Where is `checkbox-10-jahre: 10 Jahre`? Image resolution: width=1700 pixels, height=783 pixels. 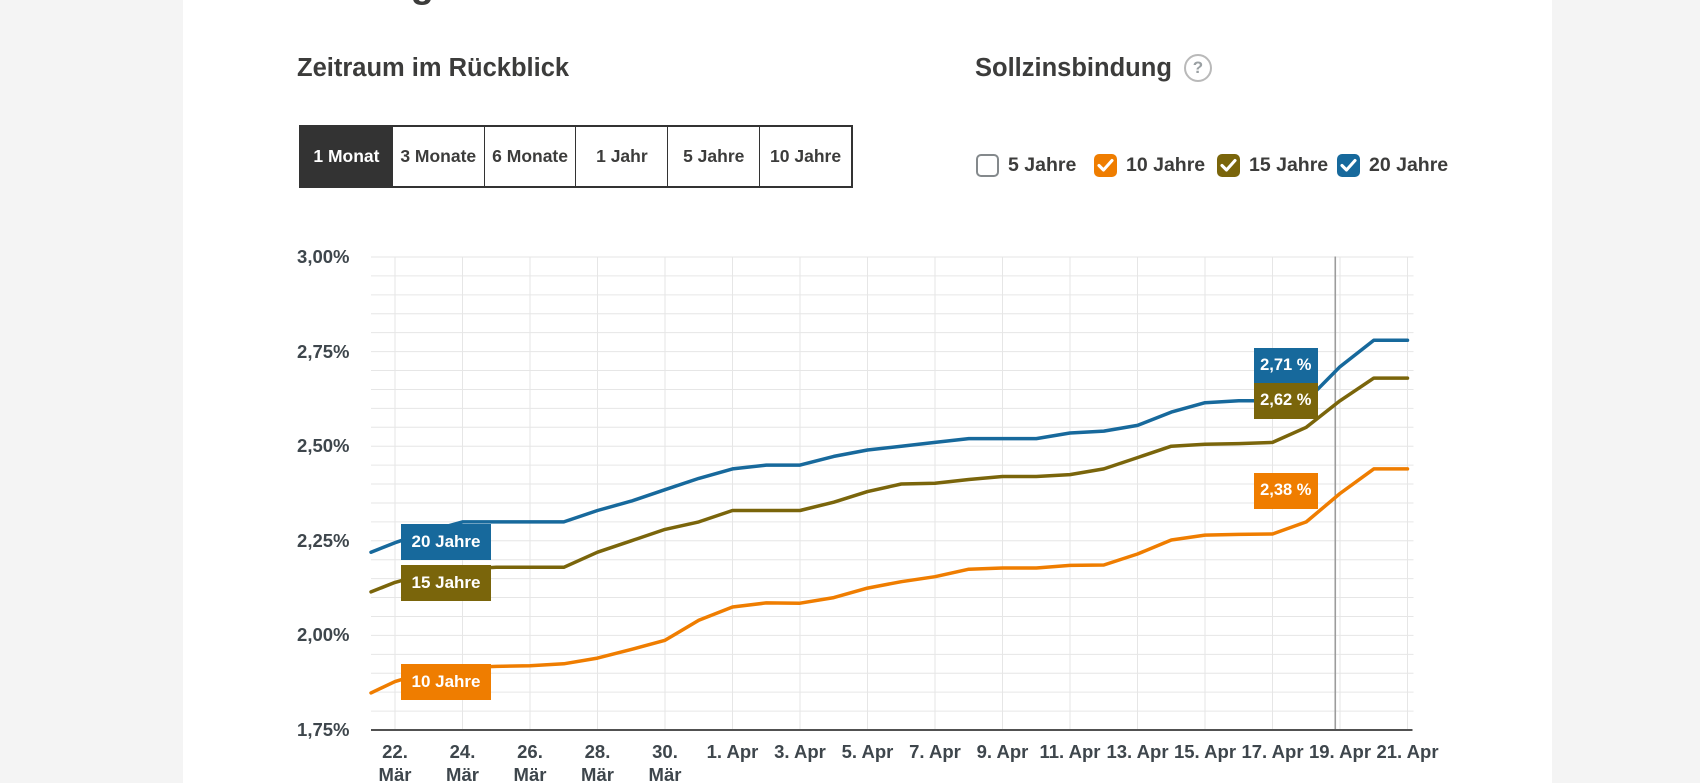 checkbox-10-jahre: 10 Jahre is located at coordinates (1149, 165).